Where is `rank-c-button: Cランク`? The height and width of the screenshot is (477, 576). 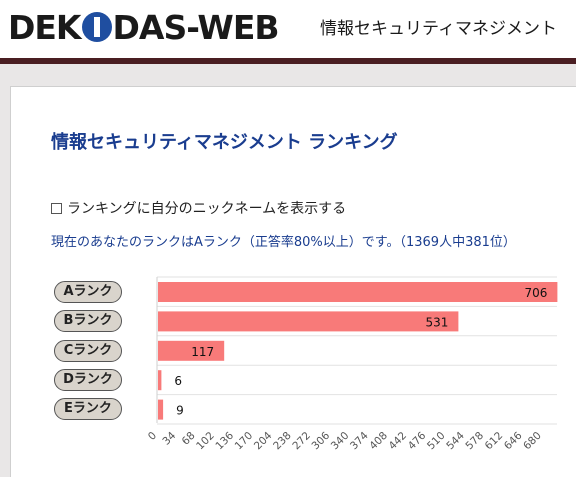 rank-c-button: Cランク is located at coordinates (88, 351).